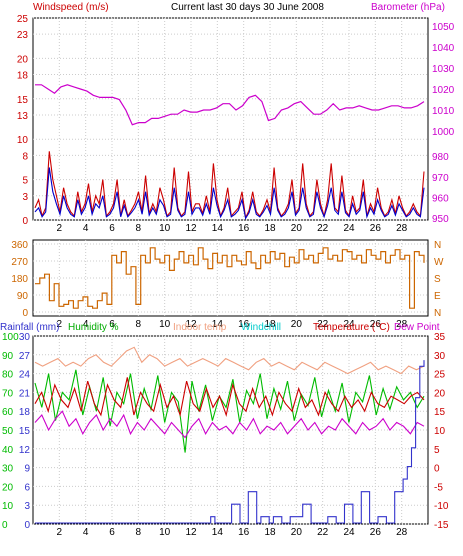 The image size is (463, 556). I want to click on wind-y-tick: 0, so click(25, 221).